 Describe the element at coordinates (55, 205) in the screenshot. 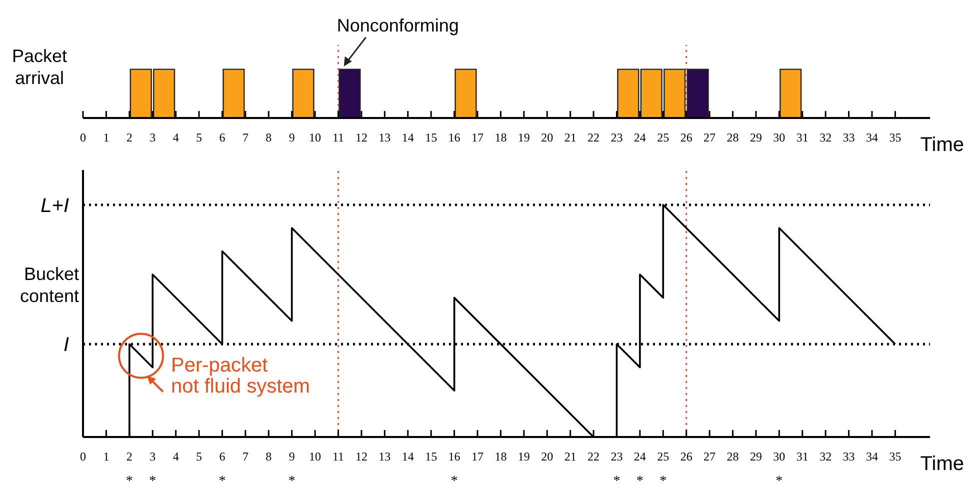

I see `ref-line-label: L+I` at that location.